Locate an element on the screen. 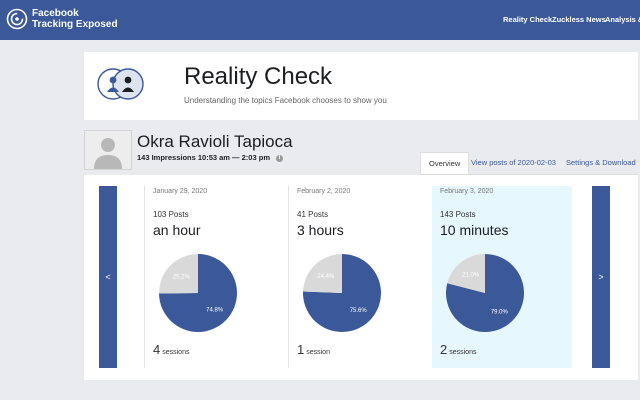 This screenshot has height=400, width=640. day-pie-chart: 21.0% 79.0% is located at coordinates (485, 293).